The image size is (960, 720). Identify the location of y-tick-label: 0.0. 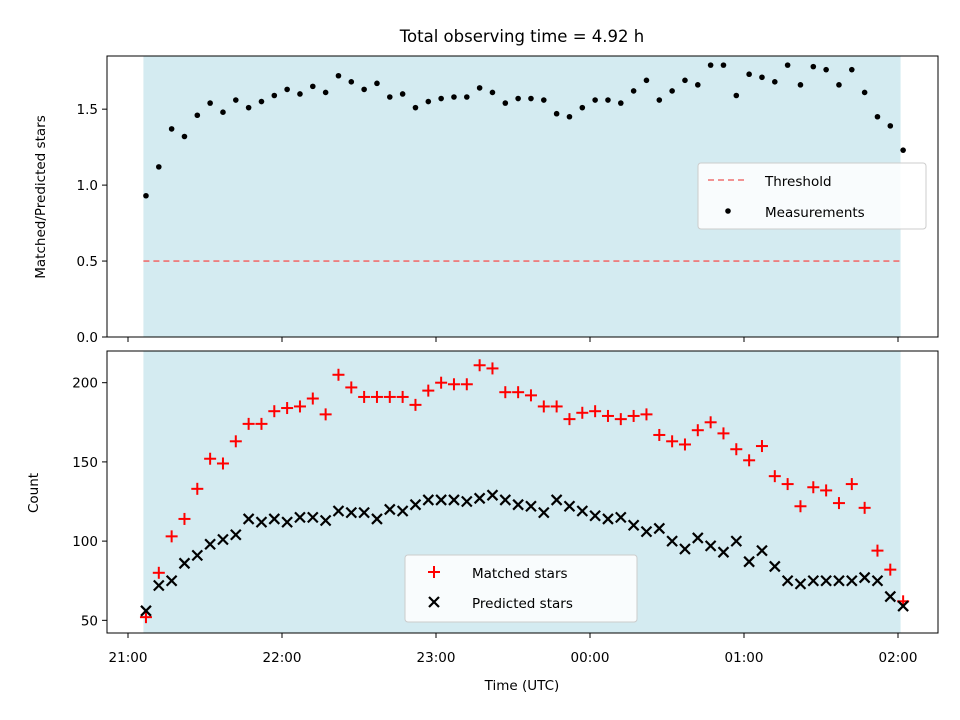
(87, 338).